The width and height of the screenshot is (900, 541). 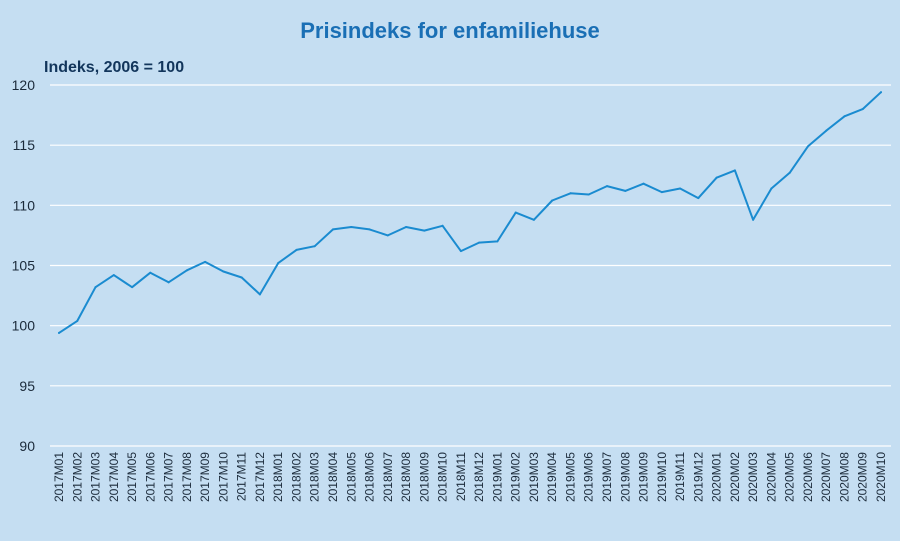 I want to click on x-tick-label: 2017M09, so click(x=205, y=477).